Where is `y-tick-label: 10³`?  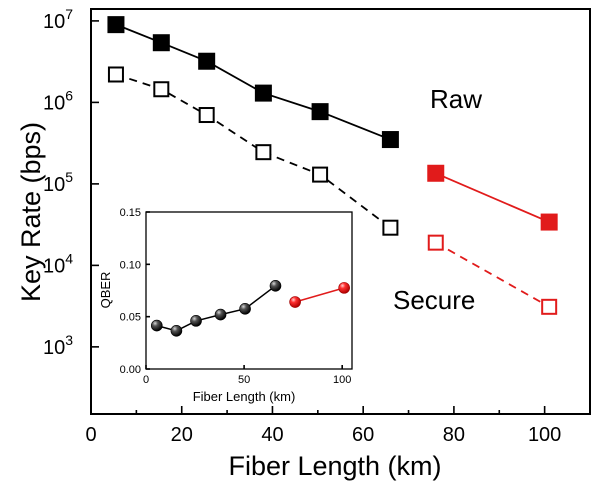
y-tick-label: 10³ is located at coordinates (58, 345).